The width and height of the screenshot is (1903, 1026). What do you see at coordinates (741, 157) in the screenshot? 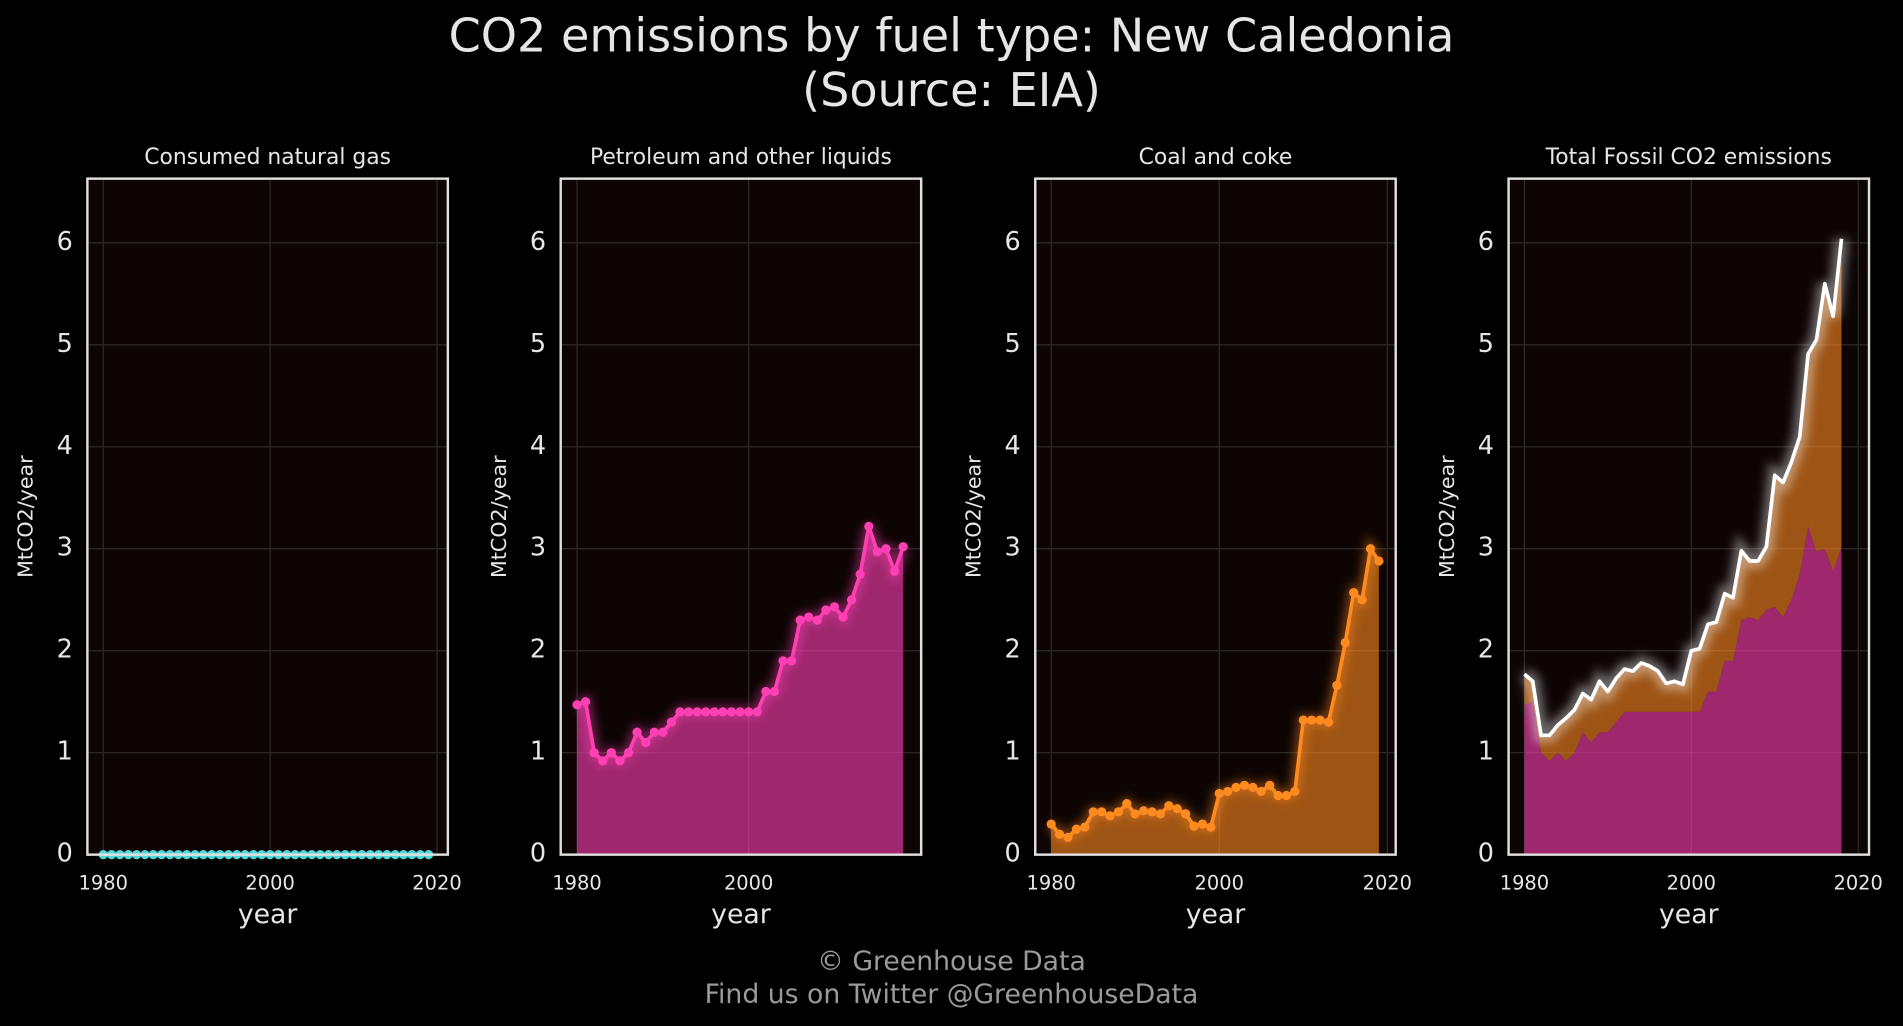
I see `panel-title: Petroleum and other liquids` at bounding box center [741, 157].